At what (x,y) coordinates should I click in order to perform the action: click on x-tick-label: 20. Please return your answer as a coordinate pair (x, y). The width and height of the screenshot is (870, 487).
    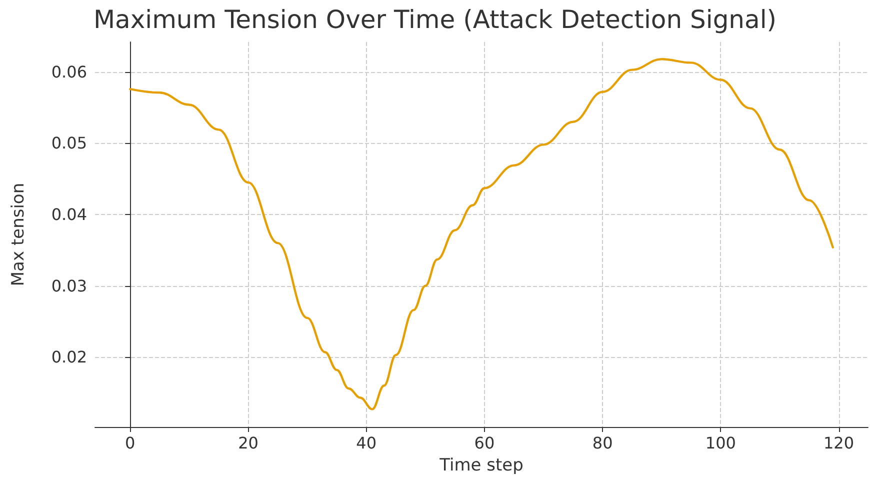
    Looking at the image, I should click on (248, 443).